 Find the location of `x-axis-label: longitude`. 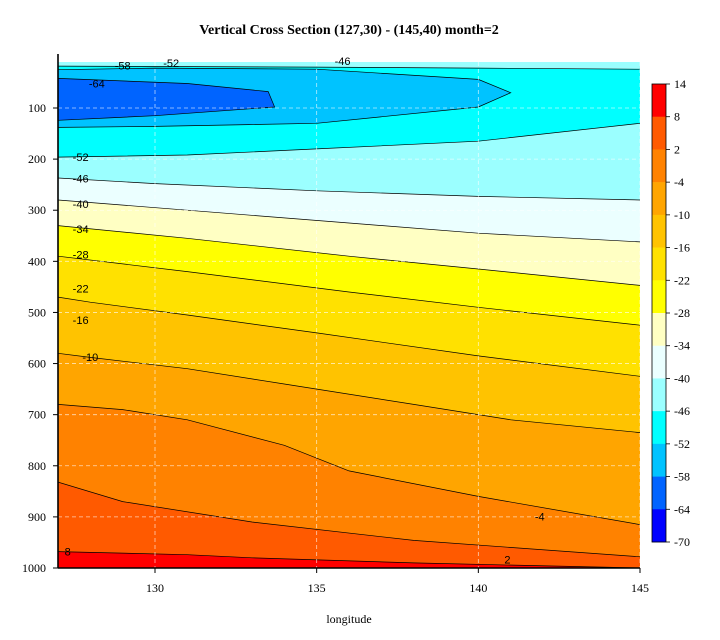

x-axis-label: longitude is located at coordinates (348, 619).